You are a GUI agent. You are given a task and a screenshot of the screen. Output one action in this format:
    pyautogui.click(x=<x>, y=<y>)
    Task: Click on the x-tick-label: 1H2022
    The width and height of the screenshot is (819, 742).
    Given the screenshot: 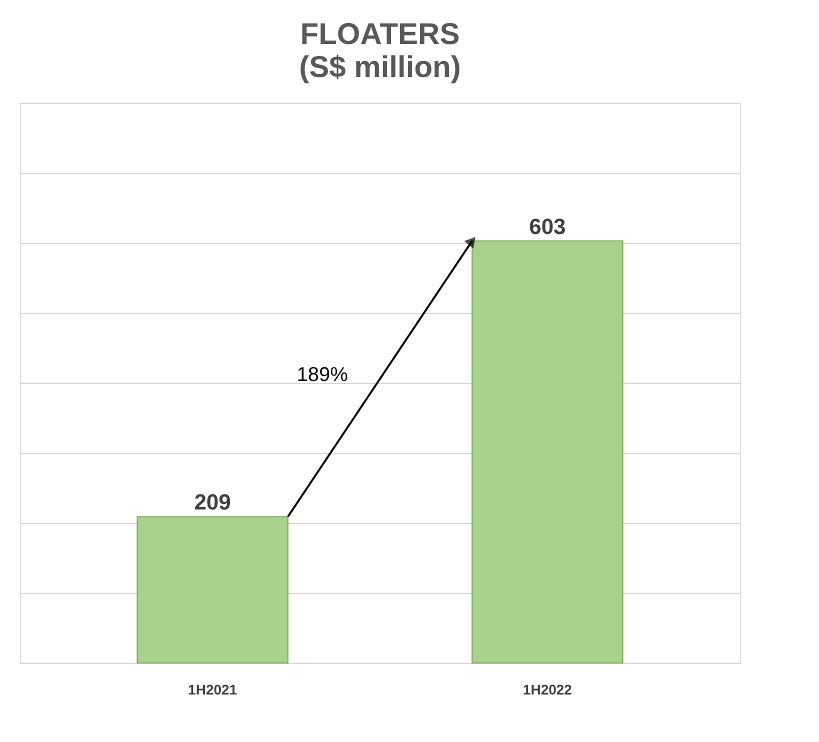 What is the action you would take?
    pyautogui.click(x=547, y=690)
    